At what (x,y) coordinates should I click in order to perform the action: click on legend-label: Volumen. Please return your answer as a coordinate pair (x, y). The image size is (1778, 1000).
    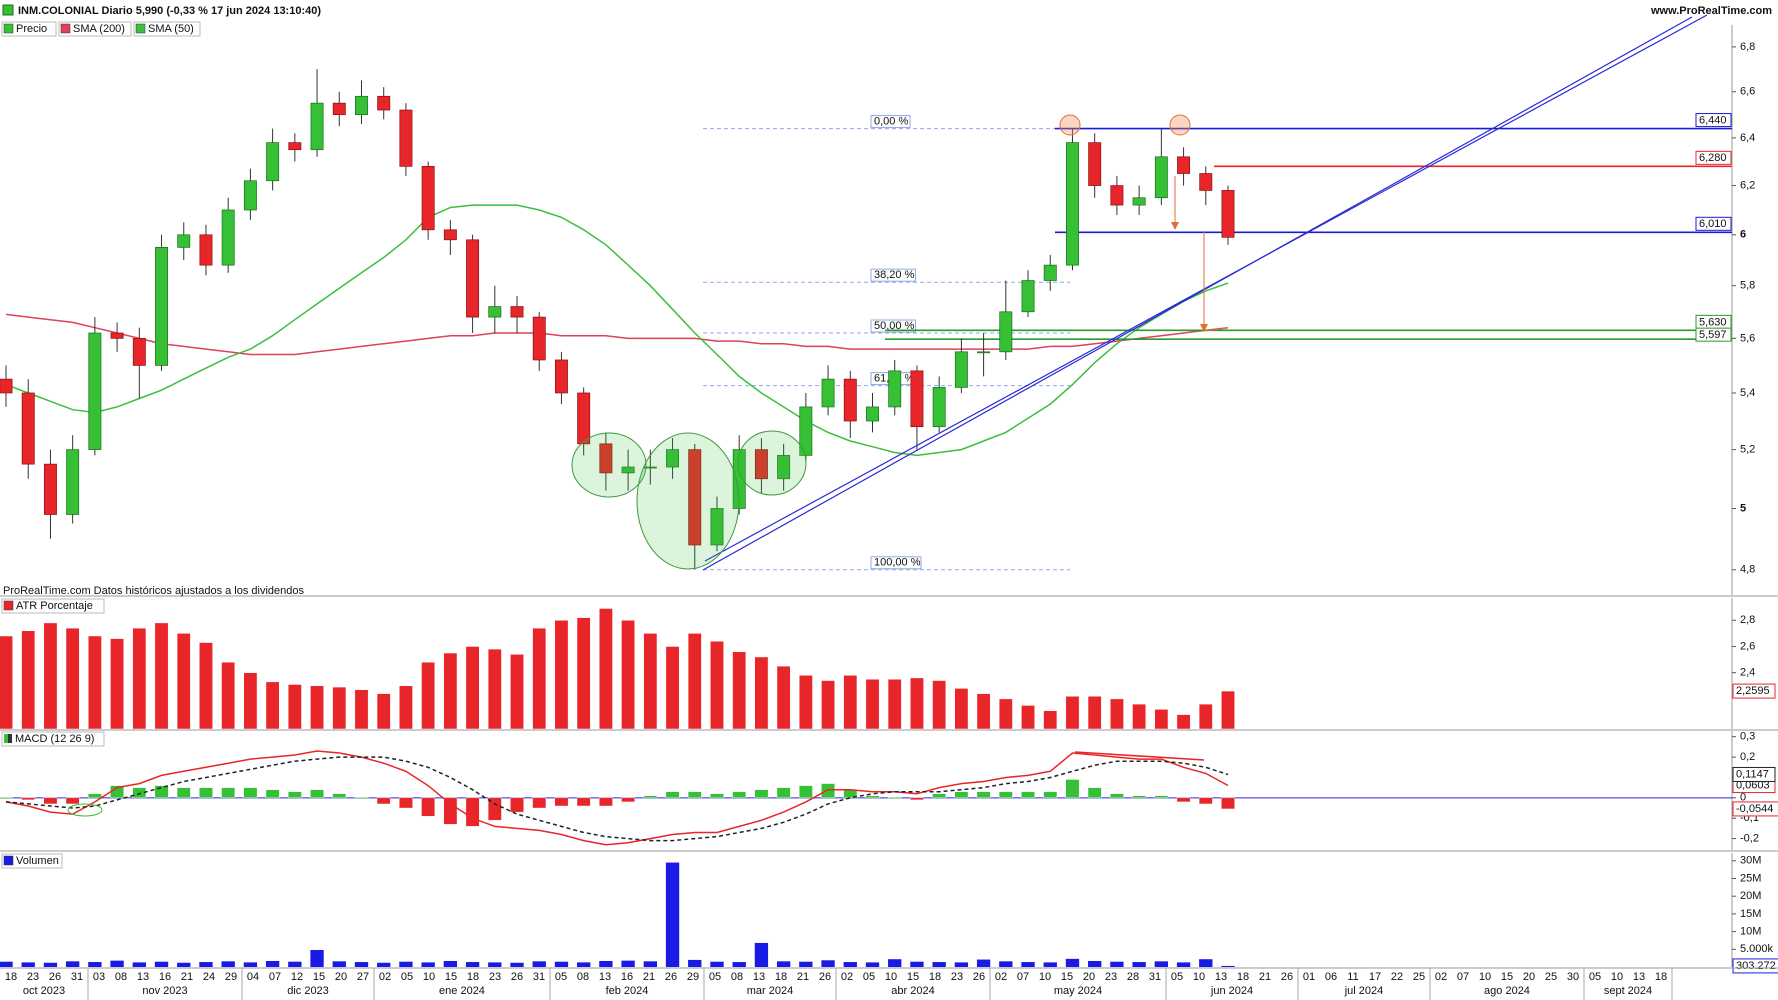
    Looking at the image, I should click on (37, 861).